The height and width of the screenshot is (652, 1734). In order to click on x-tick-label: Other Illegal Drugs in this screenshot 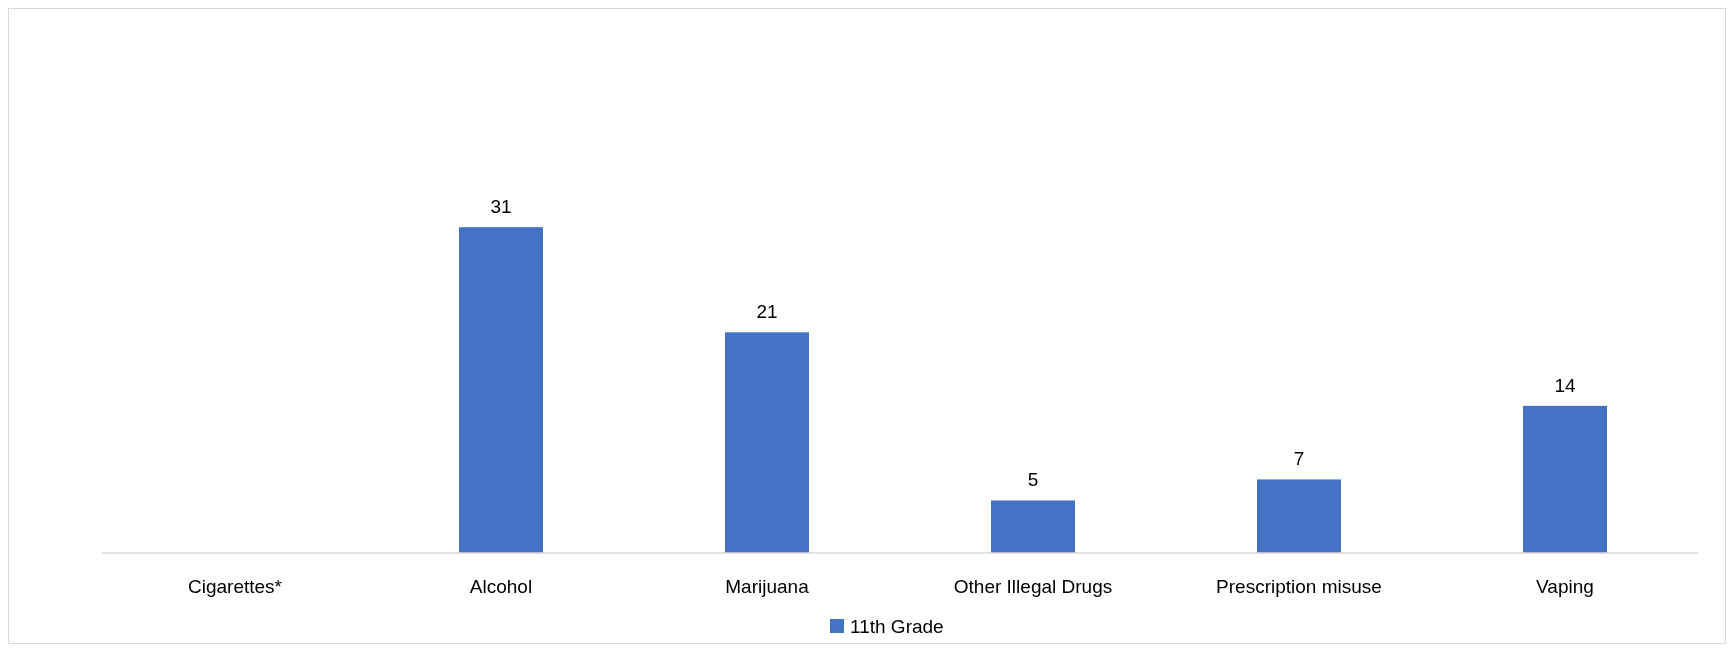, I will do `click(1033, 586)`.